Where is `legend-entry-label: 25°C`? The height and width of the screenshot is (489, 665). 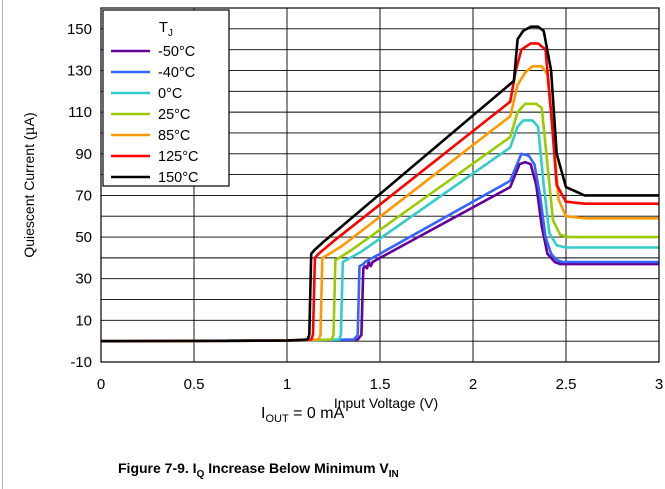
legend-entry-label: 25°C is located at coordinates (174, 115).